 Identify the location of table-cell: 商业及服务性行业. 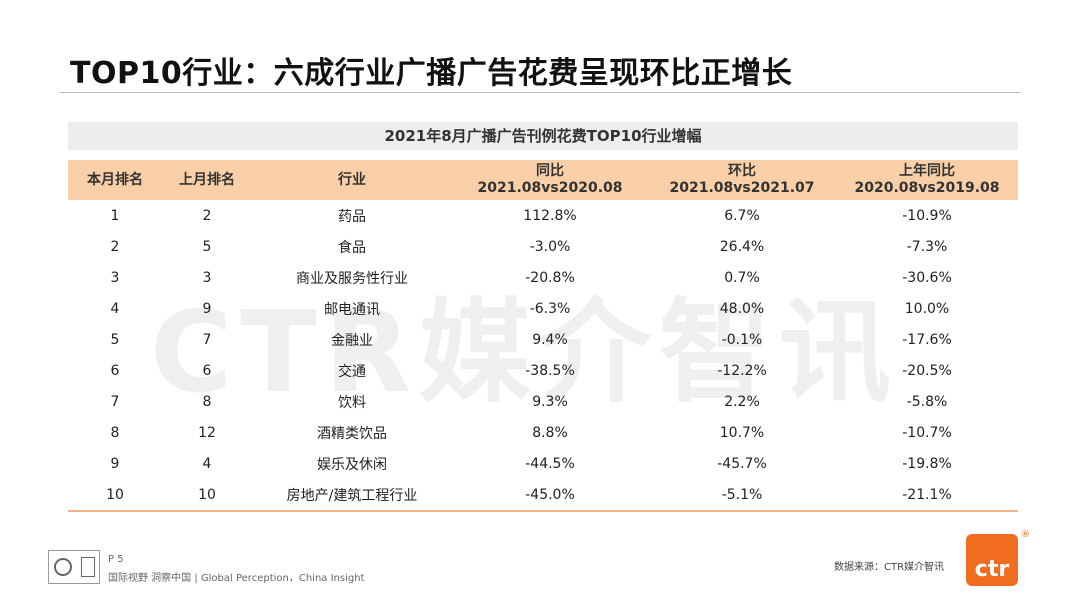
(352, 278).